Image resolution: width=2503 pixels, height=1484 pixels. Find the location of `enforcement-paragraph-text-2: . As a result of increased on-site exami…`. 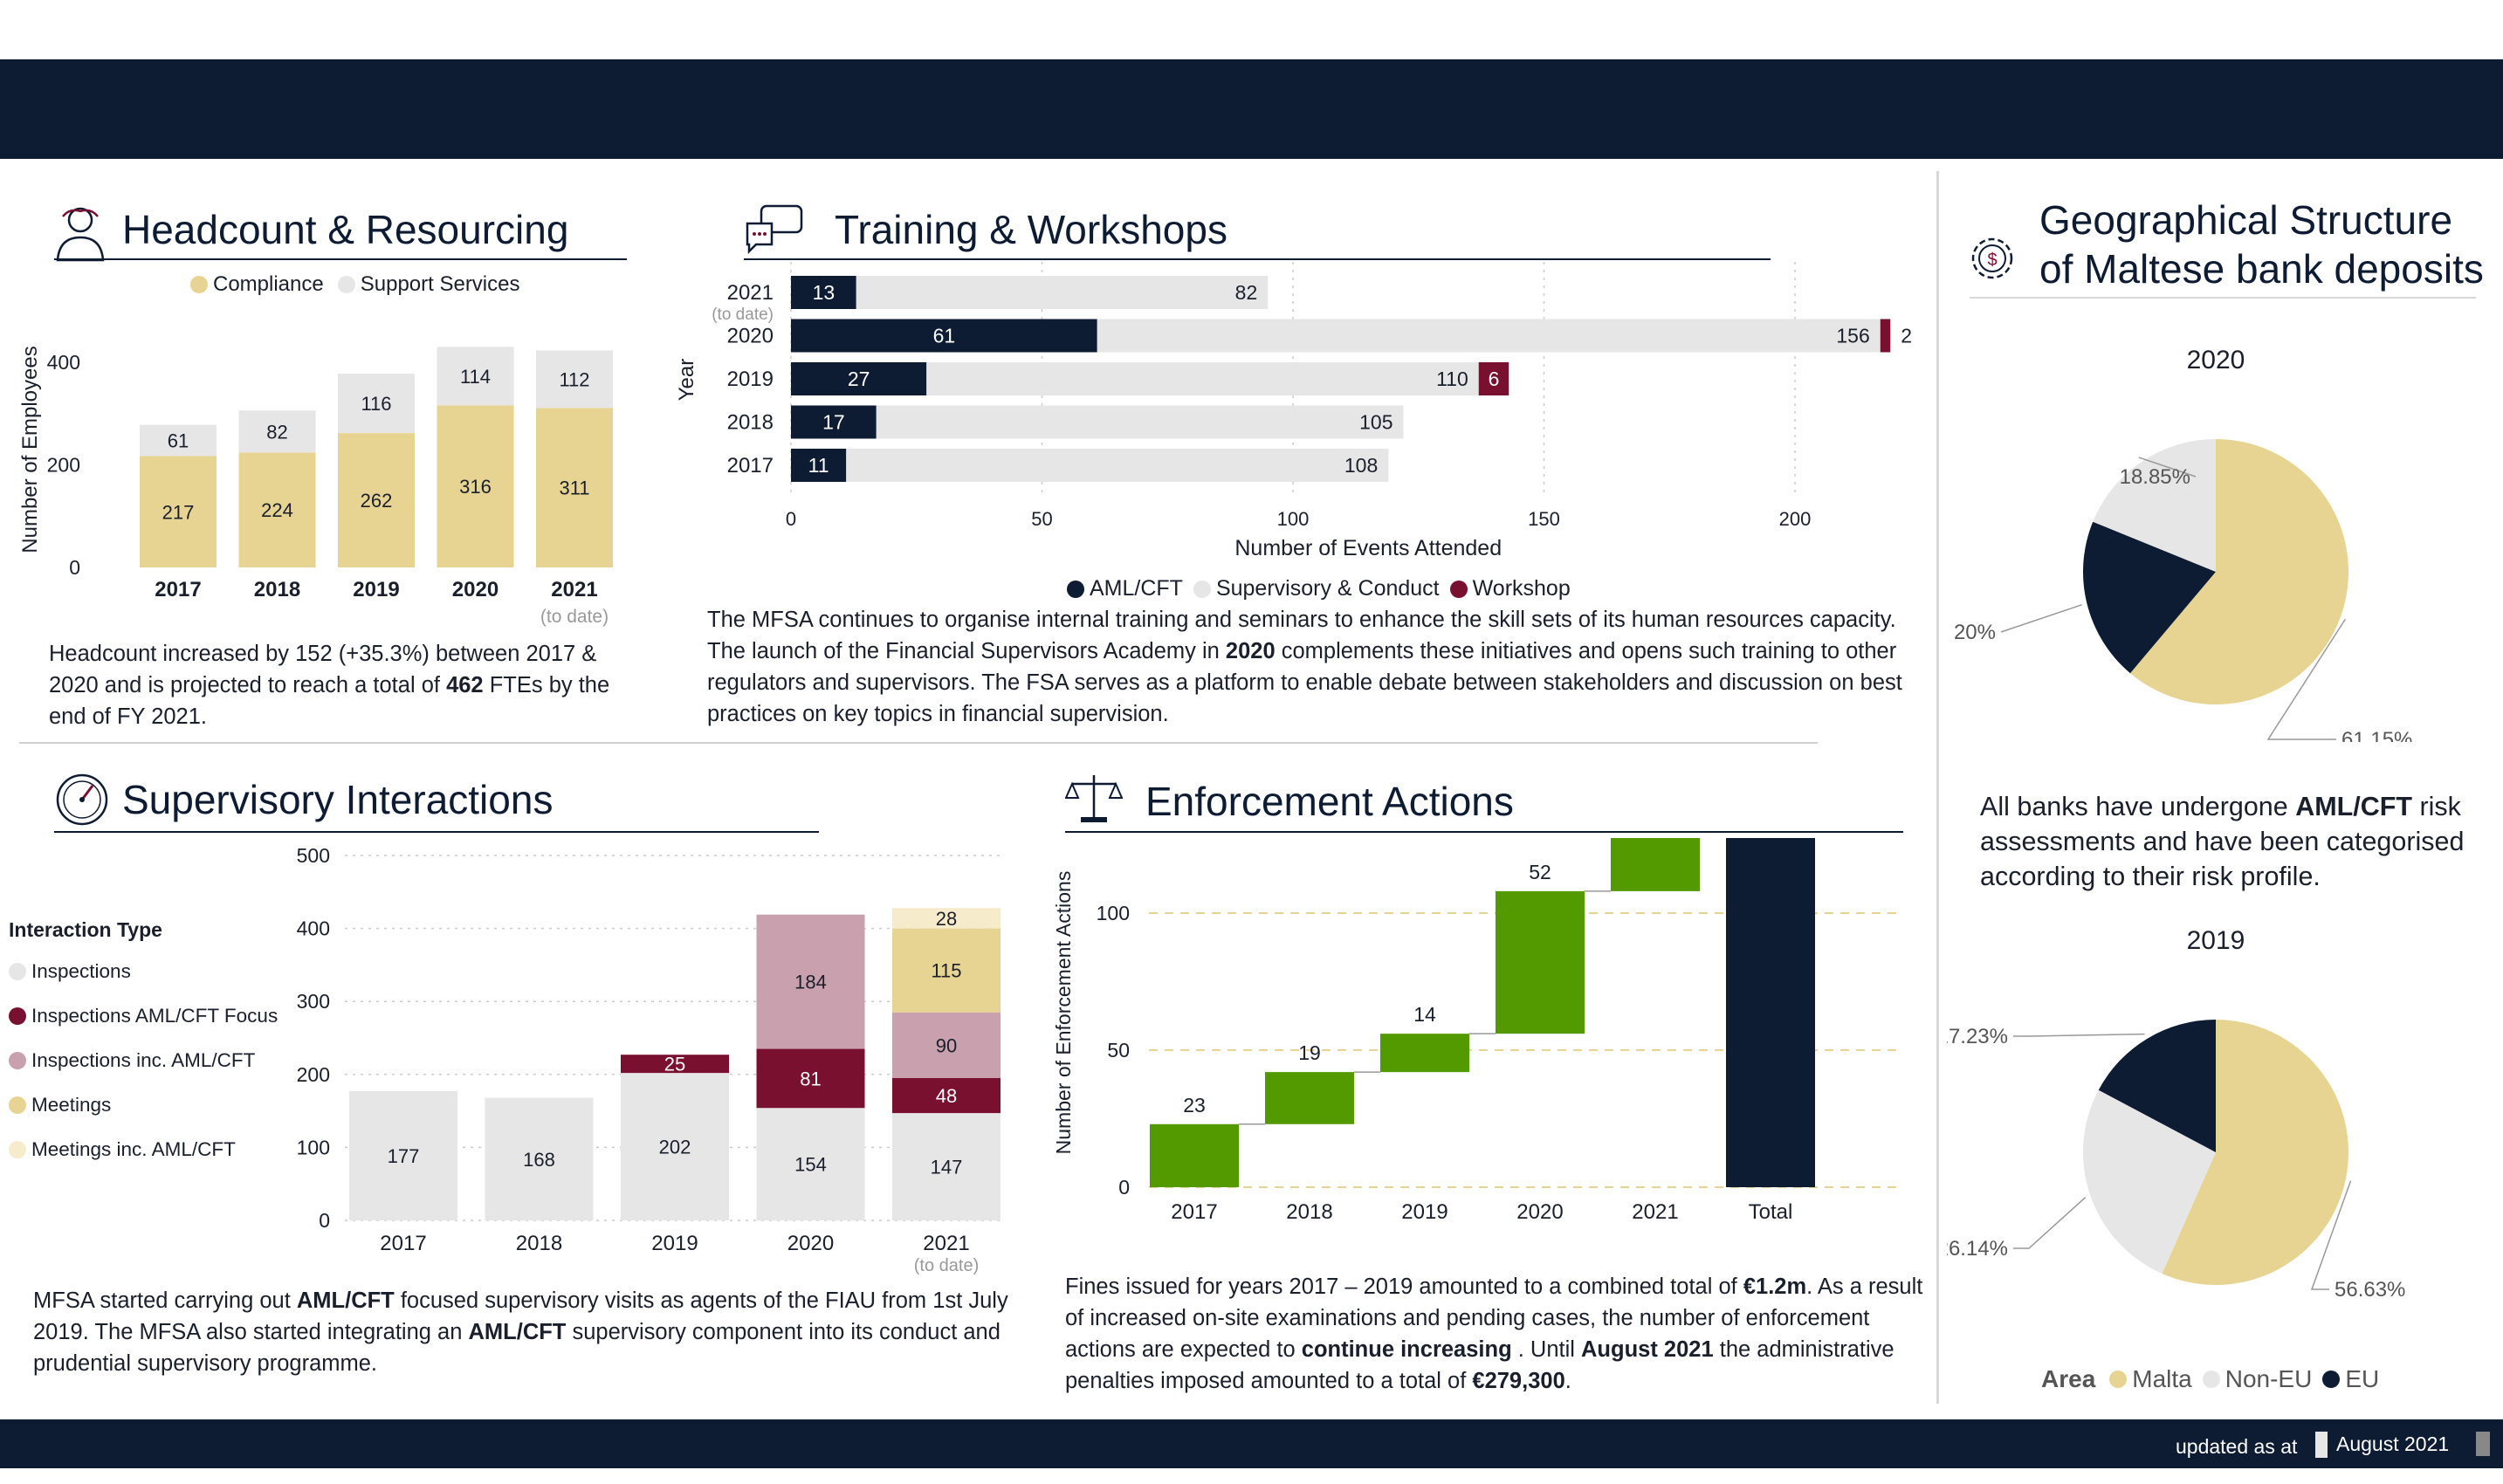

enforcement-paragraph-text-2: . As a result of increased on-site exami… is located at coordinates (1494, 1318).